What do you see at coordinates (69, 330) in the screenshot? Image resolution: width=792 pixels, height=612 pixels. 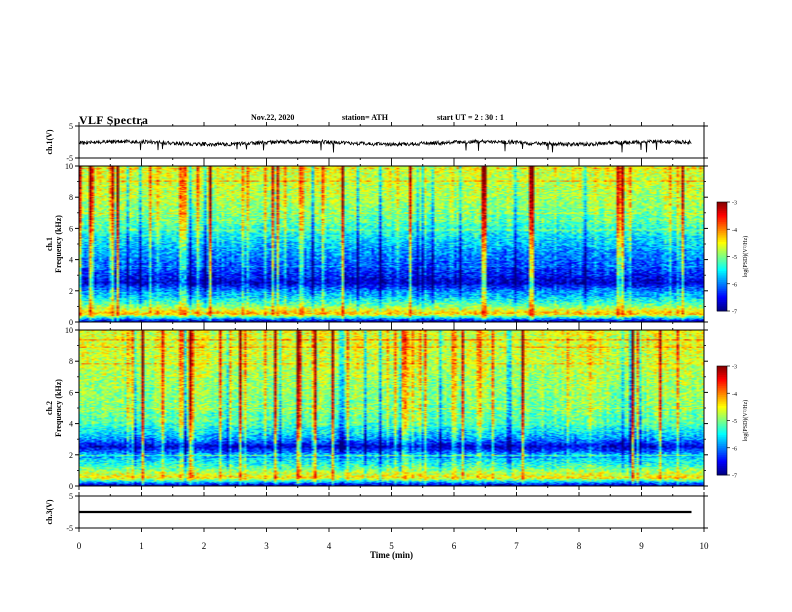 I see `y-tick-label: 10` at bounding box center [69, 330].